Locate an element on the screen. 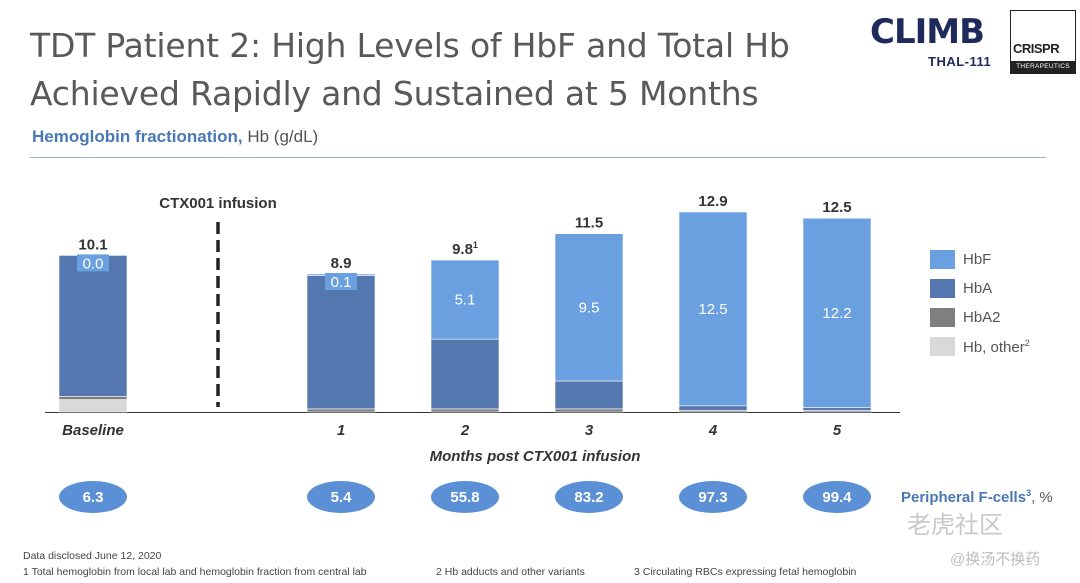 The image size is (1080, 583). footnote-2: 2 Hb adducts and other variants is located at coordinates (510, 572).